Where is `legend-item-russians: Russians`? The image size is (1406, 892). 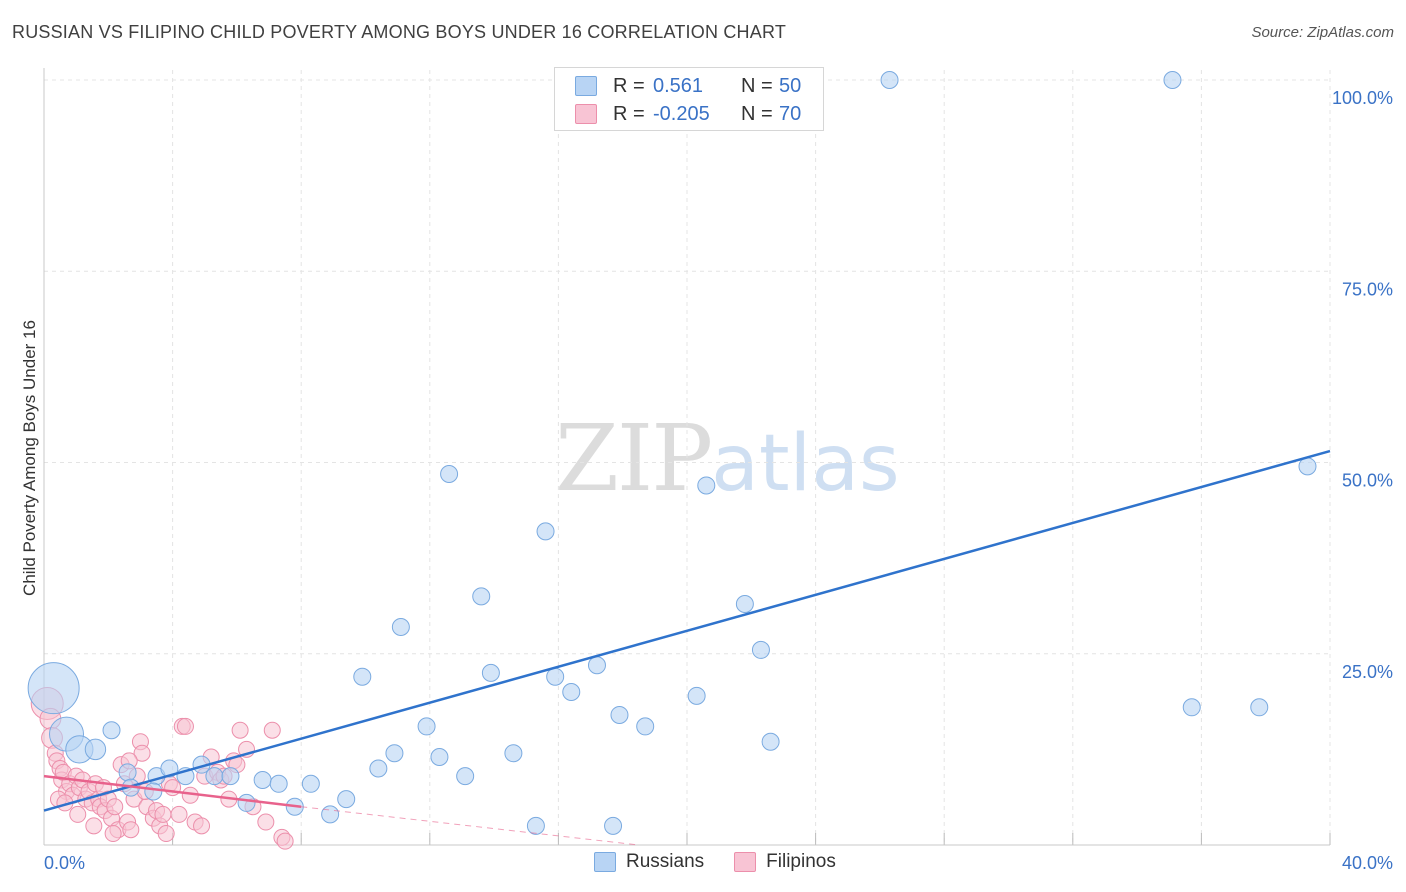 legend-item-russians: Russians is located at coordinates (649, 862).